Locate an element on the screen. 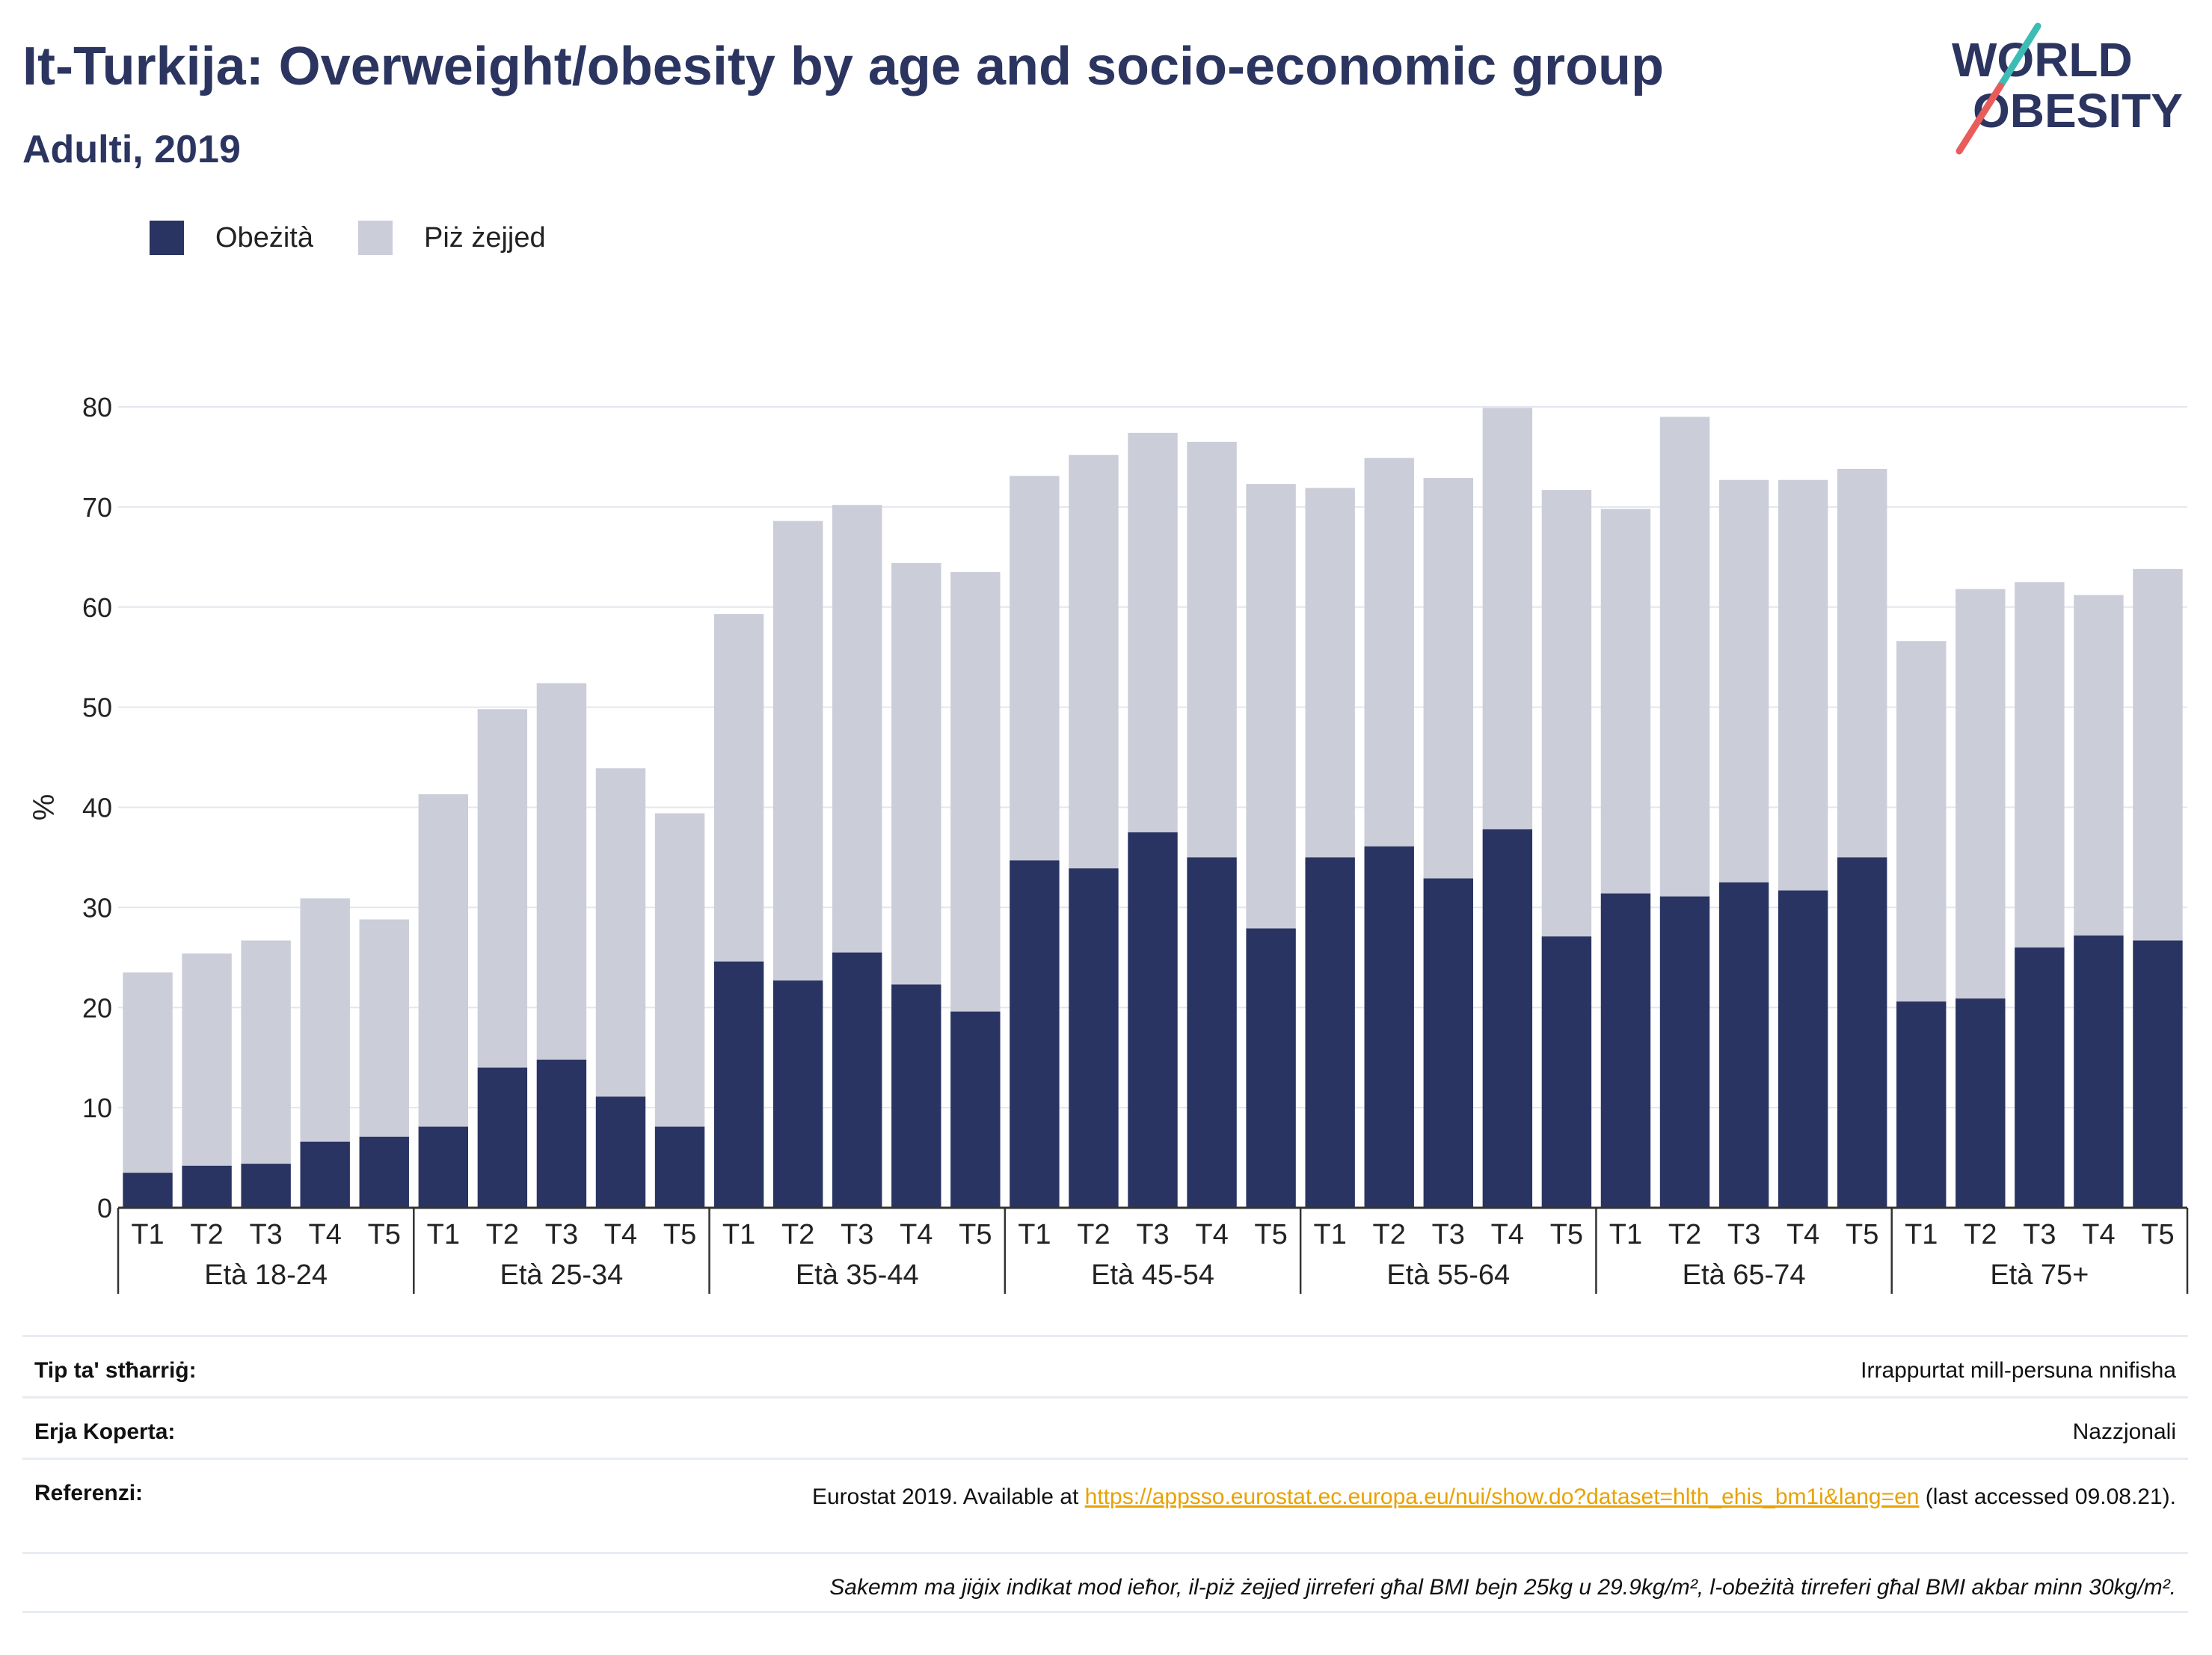 The width and height of the screenshot is (2212, 1655). y-tick-label: 10 is located at coordinates (97, 1108).